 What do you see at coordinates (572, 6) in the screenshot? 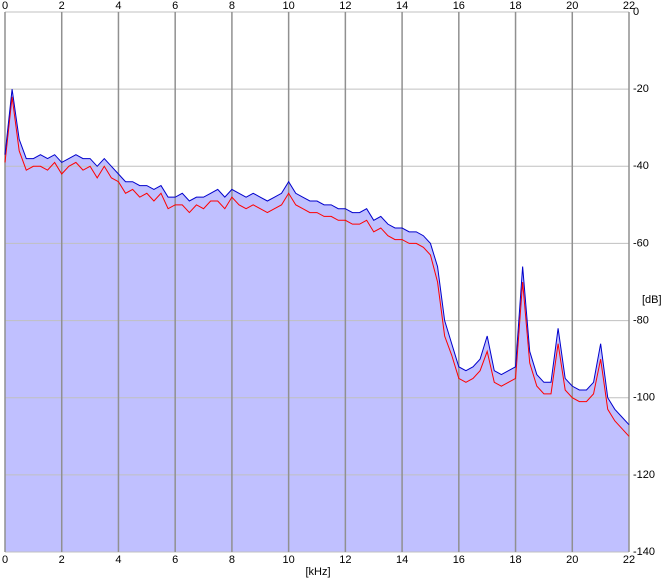
I see `x-tick-label-top: 20` at bounding box center [572, 6].